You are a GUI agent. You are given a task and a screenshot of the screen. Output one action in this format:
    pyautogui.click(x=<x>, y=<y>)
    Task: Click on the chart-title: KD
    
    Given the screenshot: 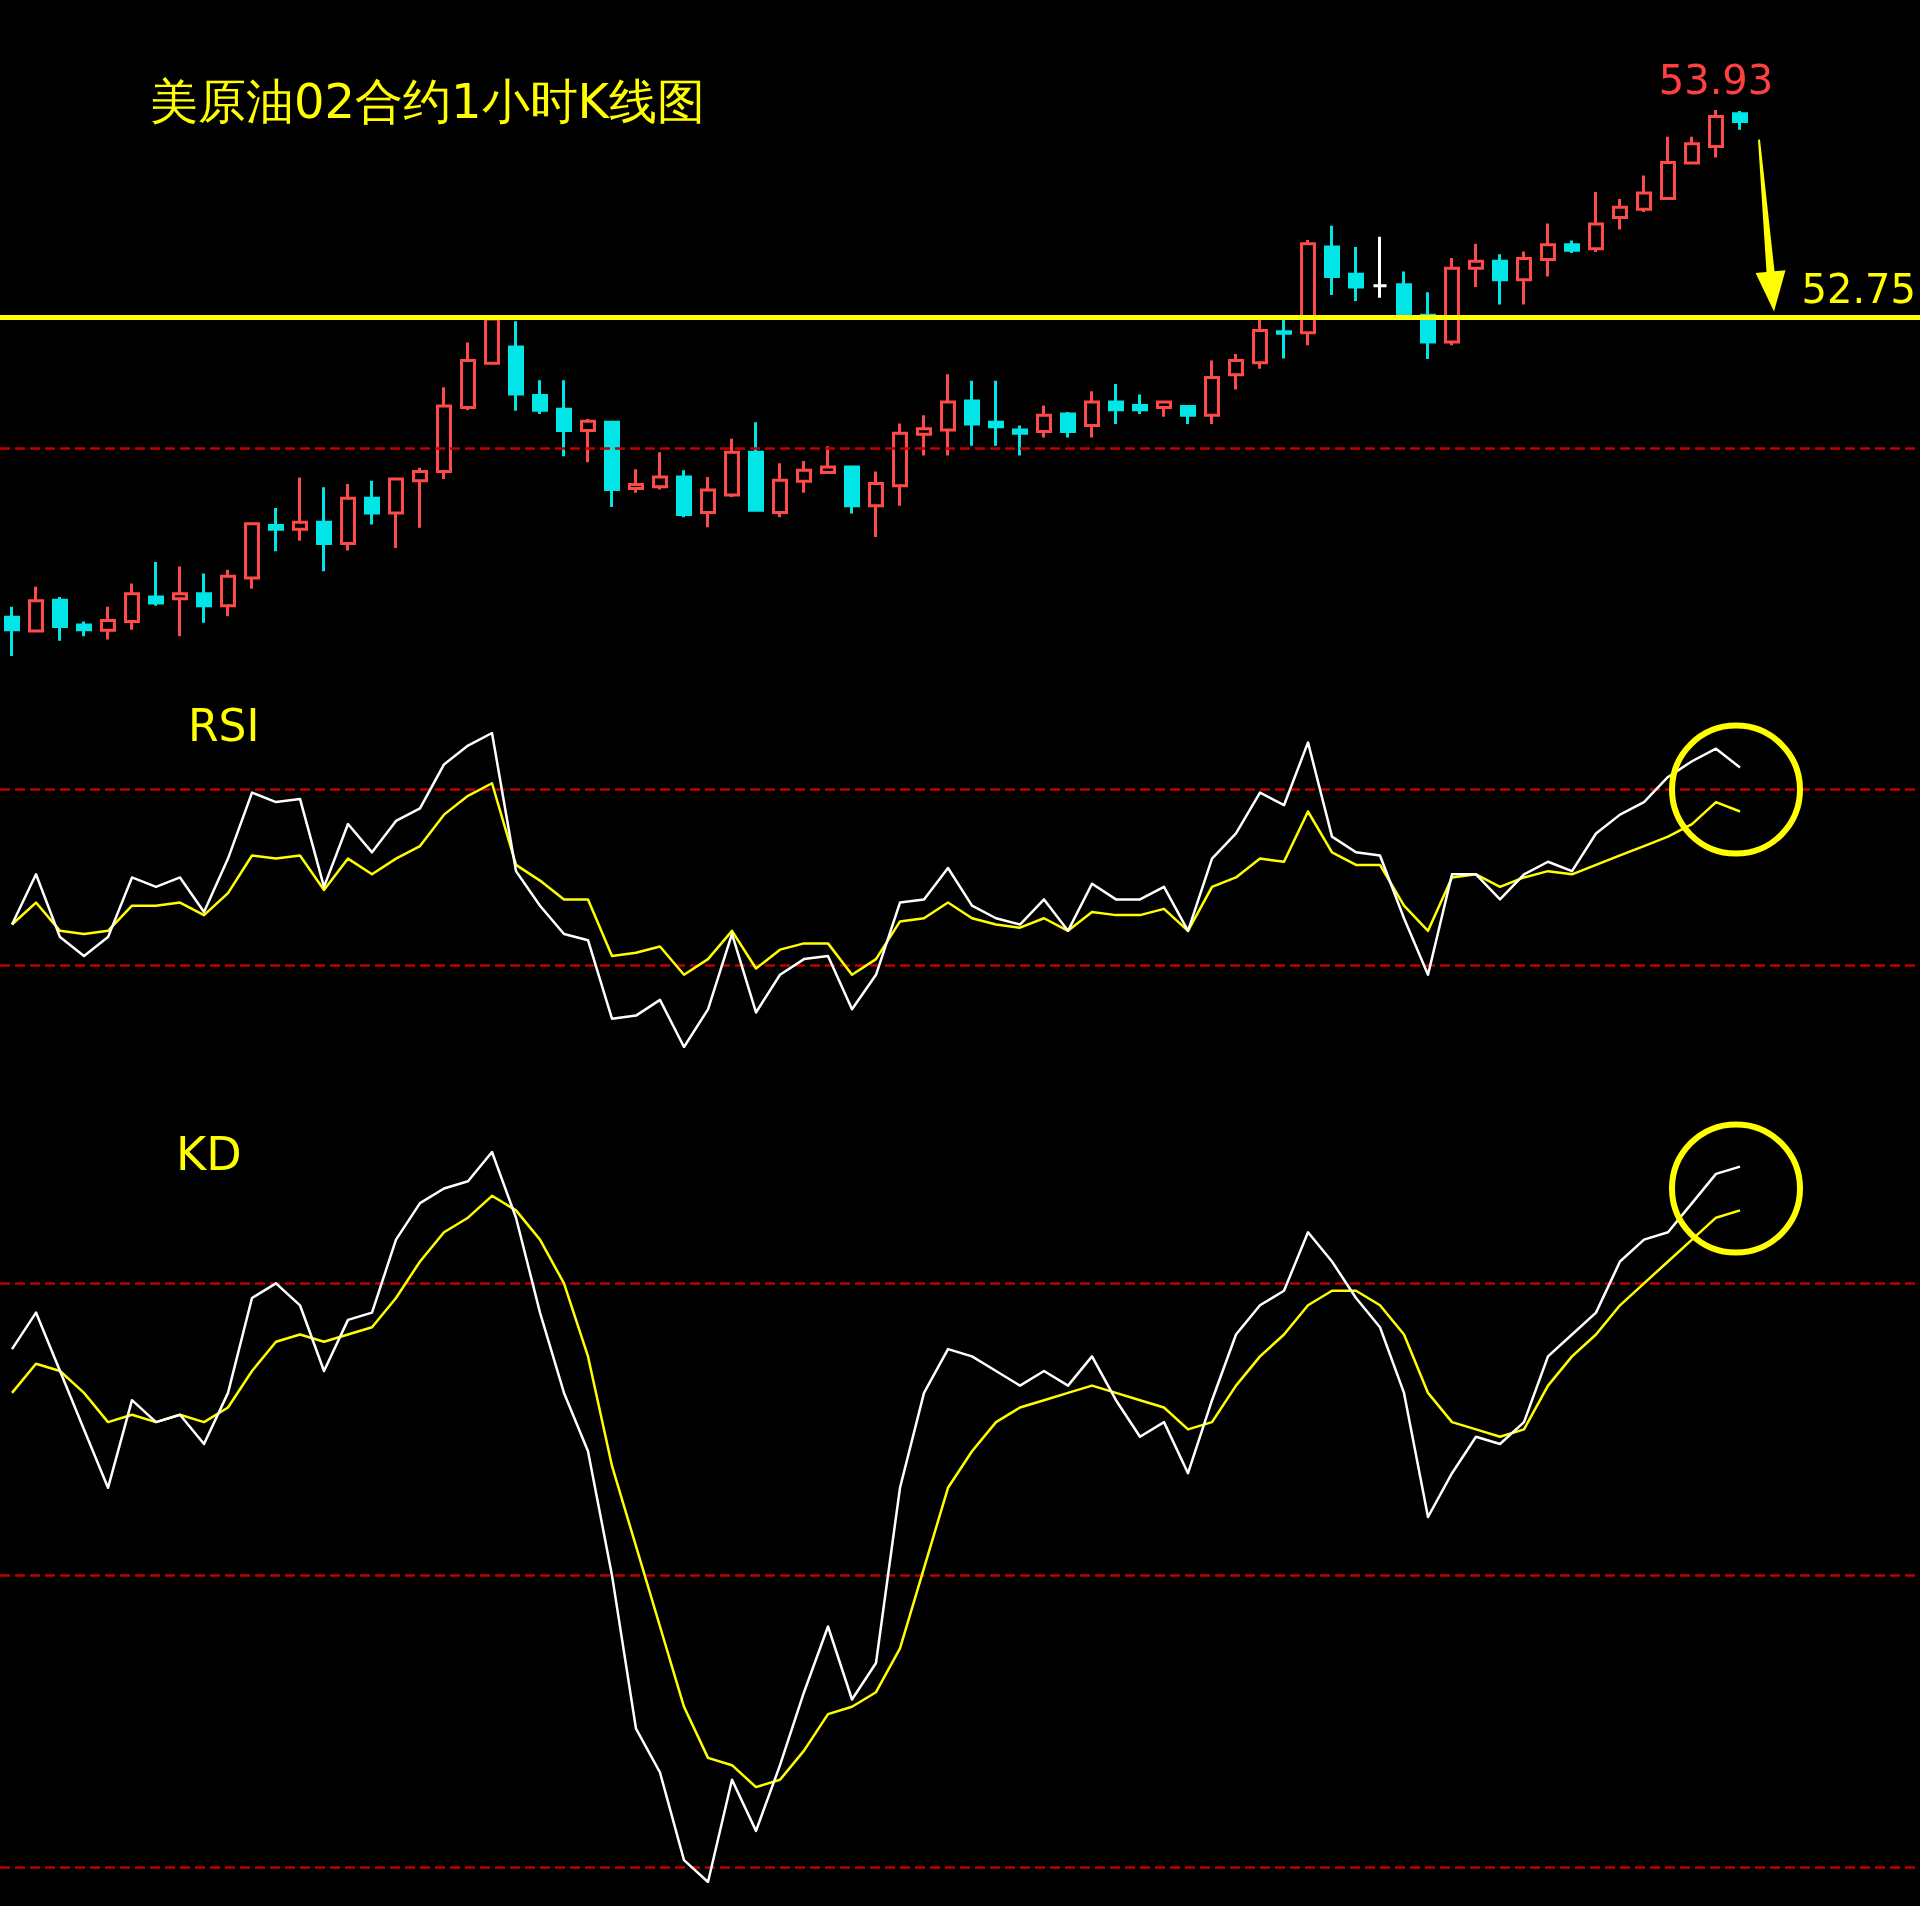 What is the action you would take?
    pyautogui.click(x=209, y=1154)
    